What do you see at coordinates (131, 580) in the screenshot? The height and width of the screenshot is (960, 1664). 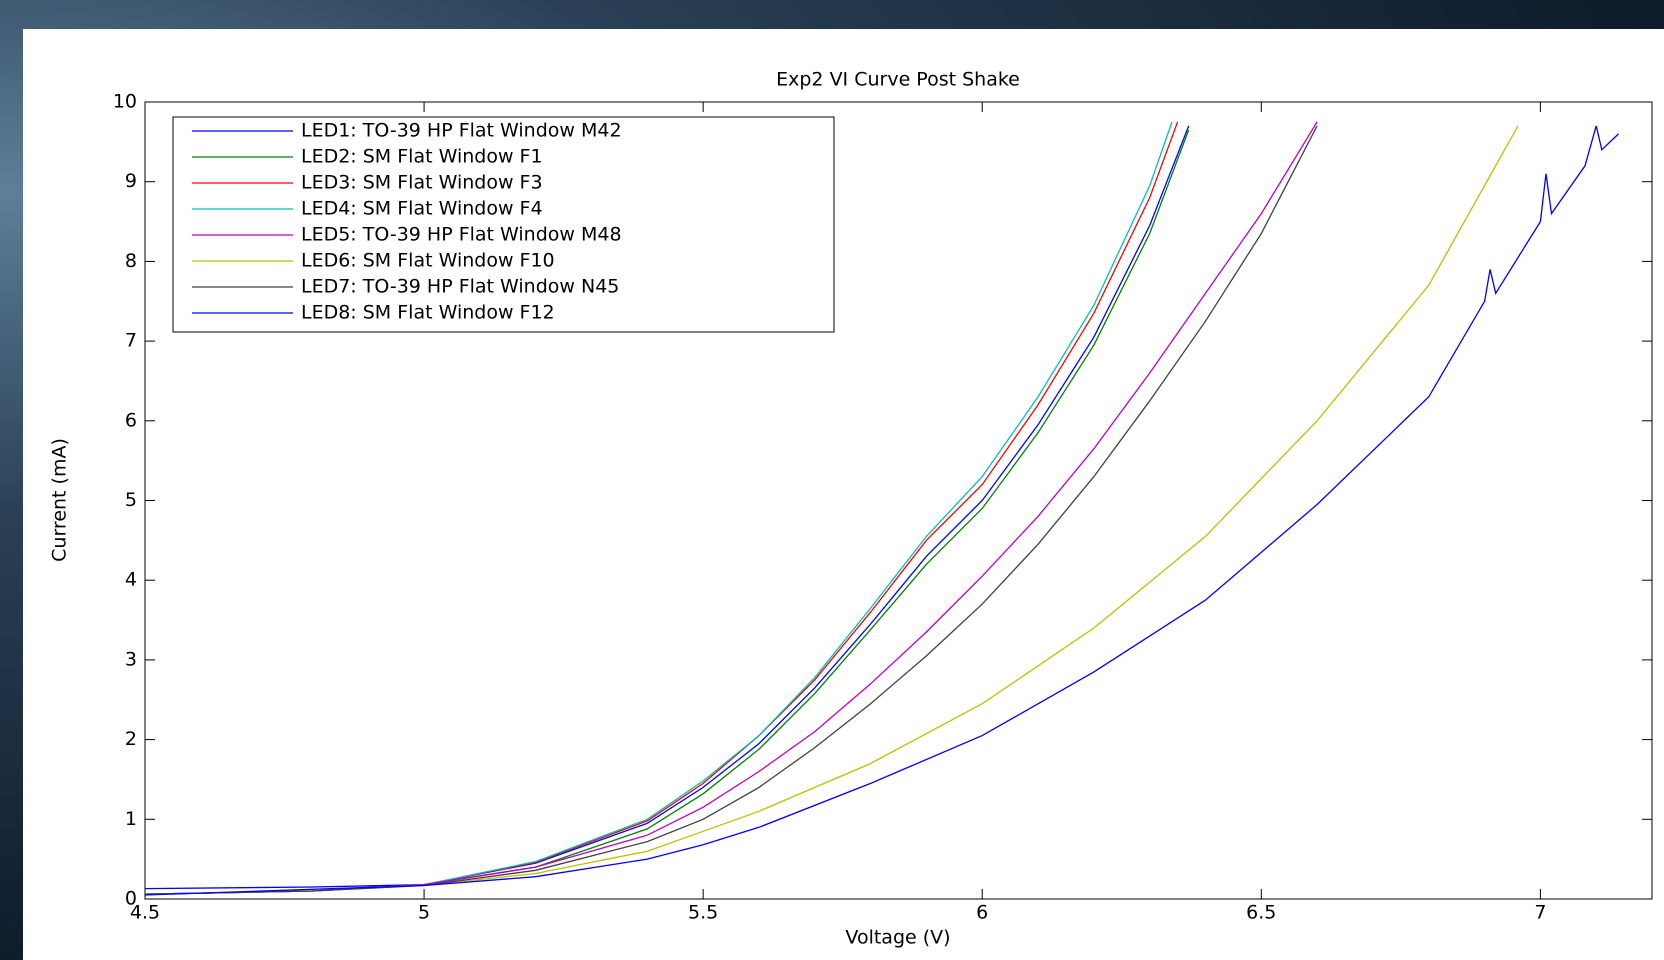 I see `y-tick-label: 4` at bounding box center [131, 580].